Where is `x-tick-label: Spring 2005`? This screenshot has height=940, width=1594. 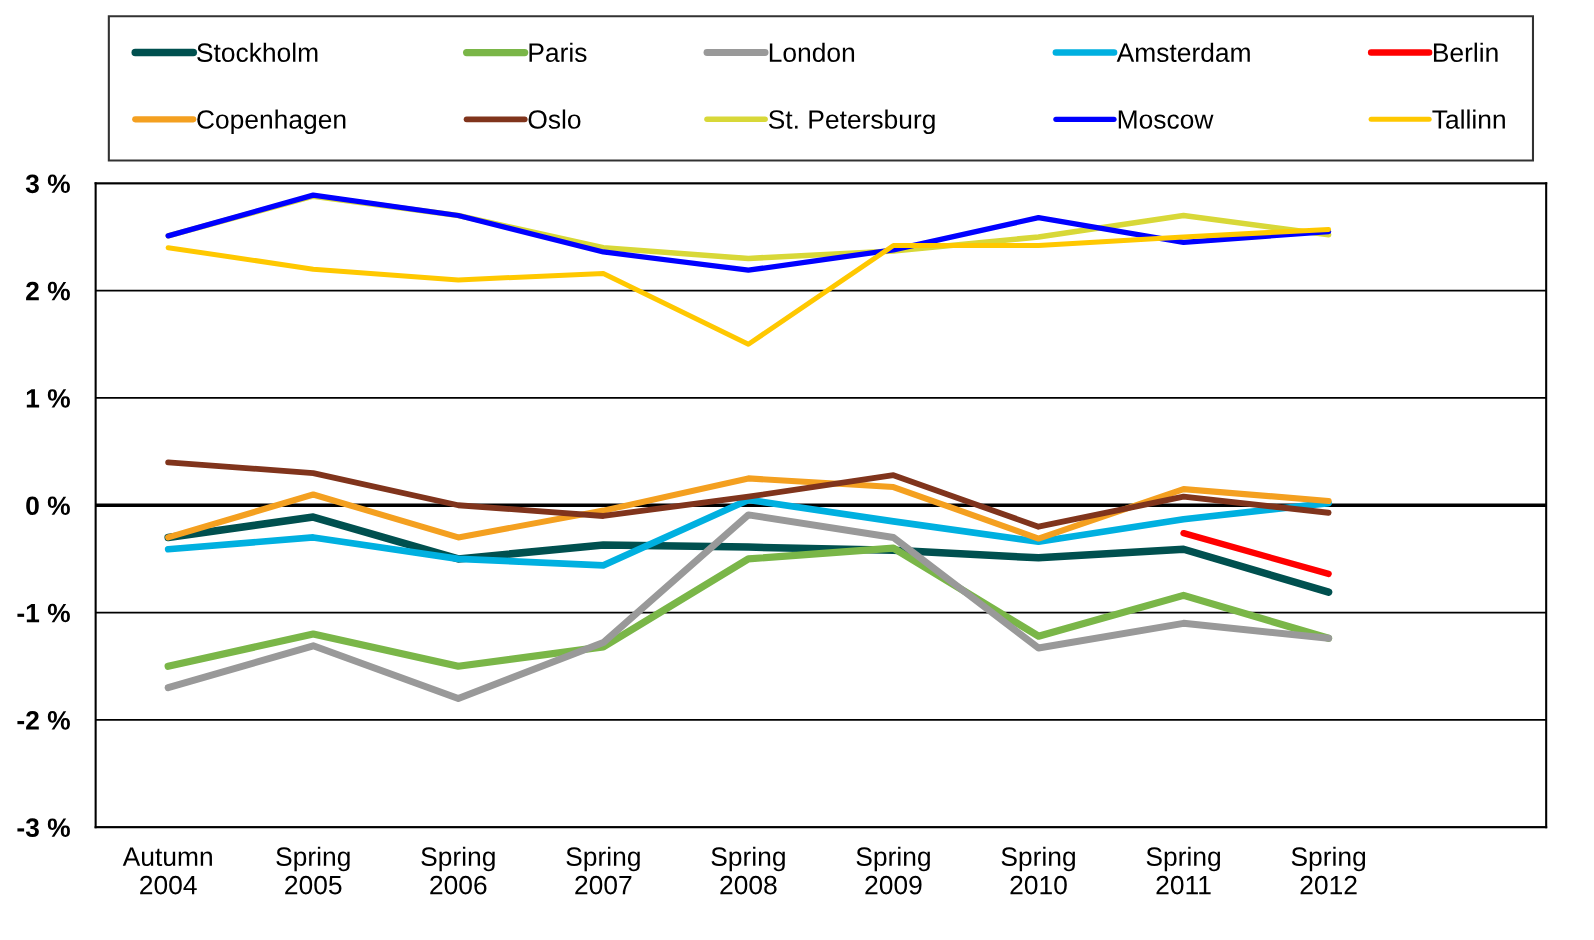
x-tick-label: Spring 2005 is located at coordinates (313, 870).